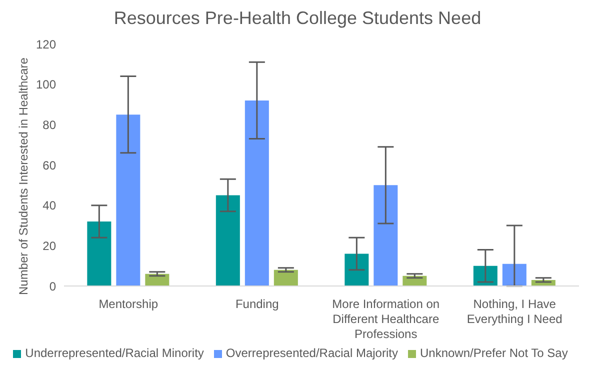 The width and height of the screenshot is (595, 368). Describe the element at coordinates (49, 245) in the screenshot. I see `y-tick-label: 20` at that location.